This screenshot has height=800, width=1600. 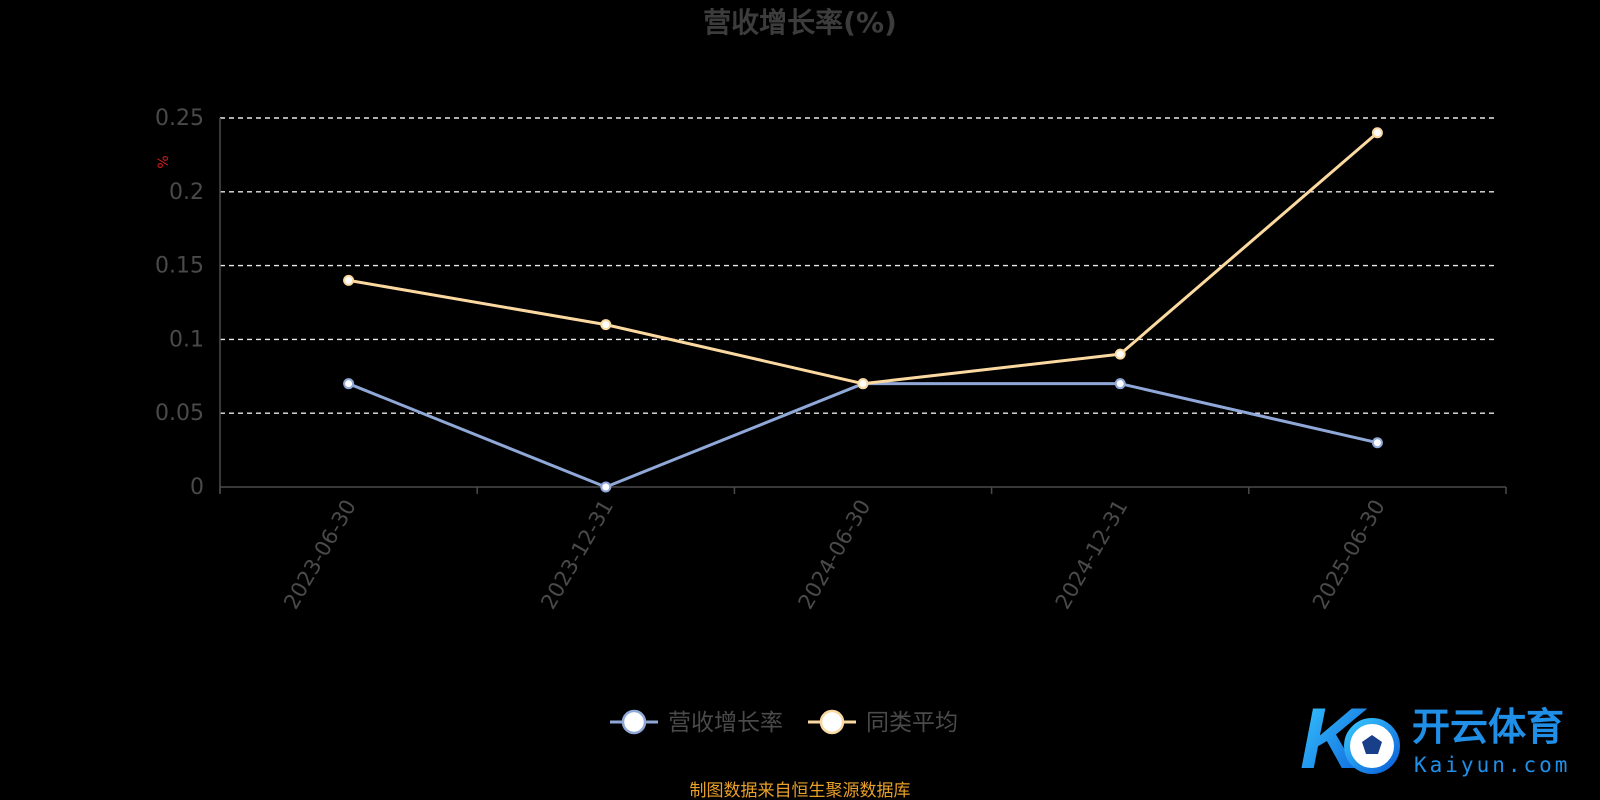 What do you see at coordinates (179, 413) in the screenshot?
I see `y-tick-label: 0.05` at bounding box center [179, 413].